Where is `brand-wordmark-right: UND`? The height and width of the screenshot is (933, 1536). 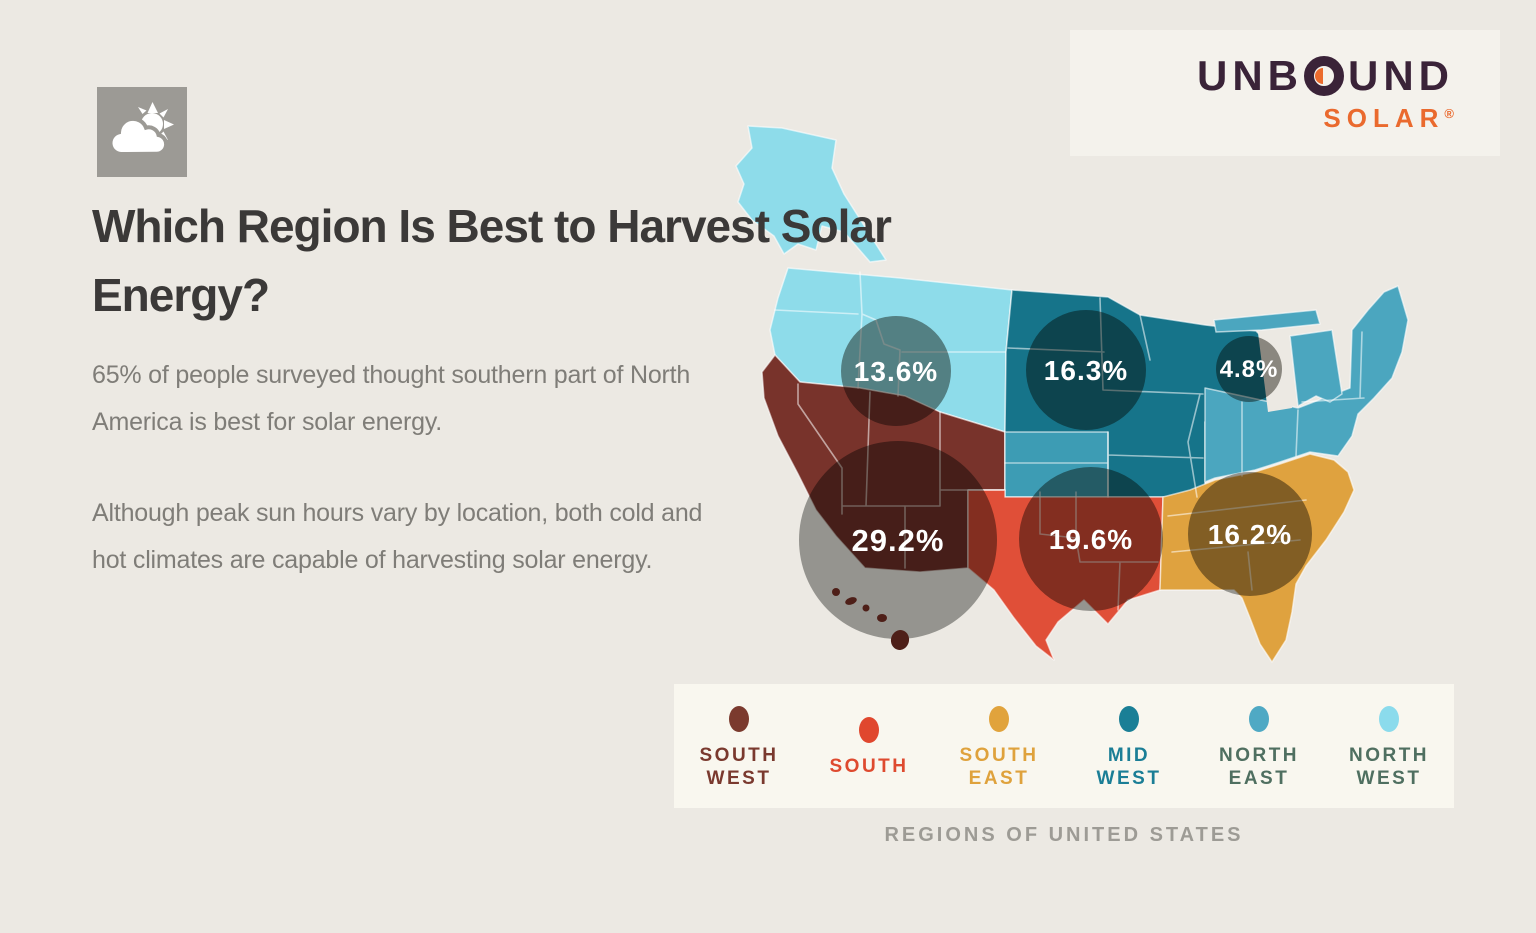 brand-wordmark-right: UND is located at coordinates (1401, 75).